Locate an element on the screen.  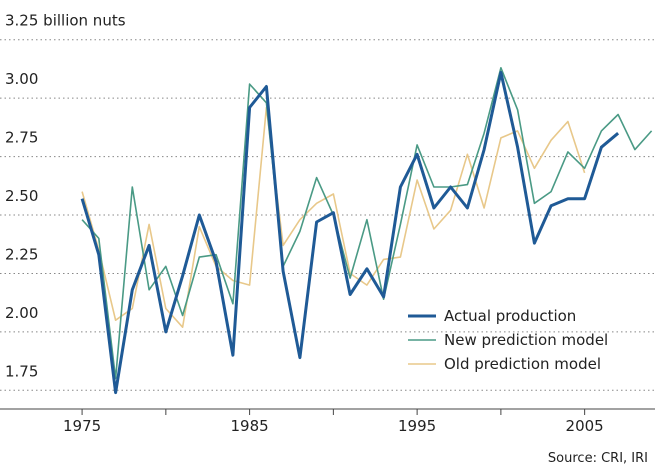
y-tick-label: 2.00 is located at coordinates (21, 313).